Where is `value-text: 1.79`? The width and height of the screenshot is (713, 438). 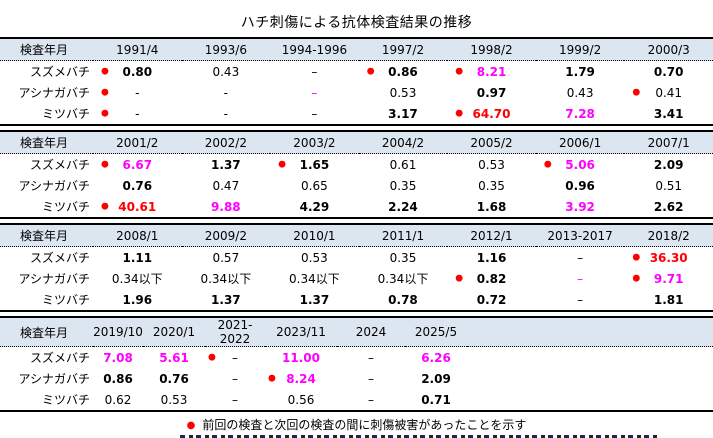
value-text: 1.79 is located at coordinates (580, 71).